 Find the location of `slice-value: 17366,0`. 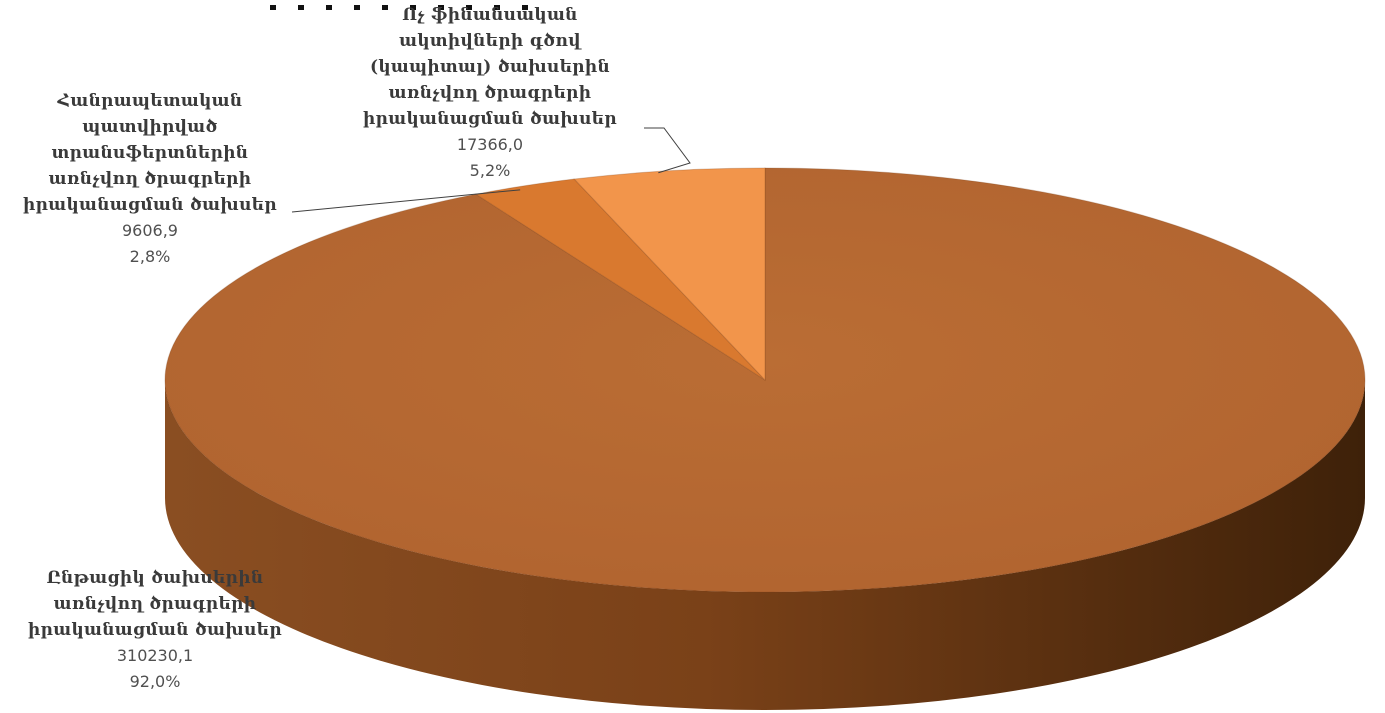

slice-value: 17366,0 is located at coordinates (490, 144).